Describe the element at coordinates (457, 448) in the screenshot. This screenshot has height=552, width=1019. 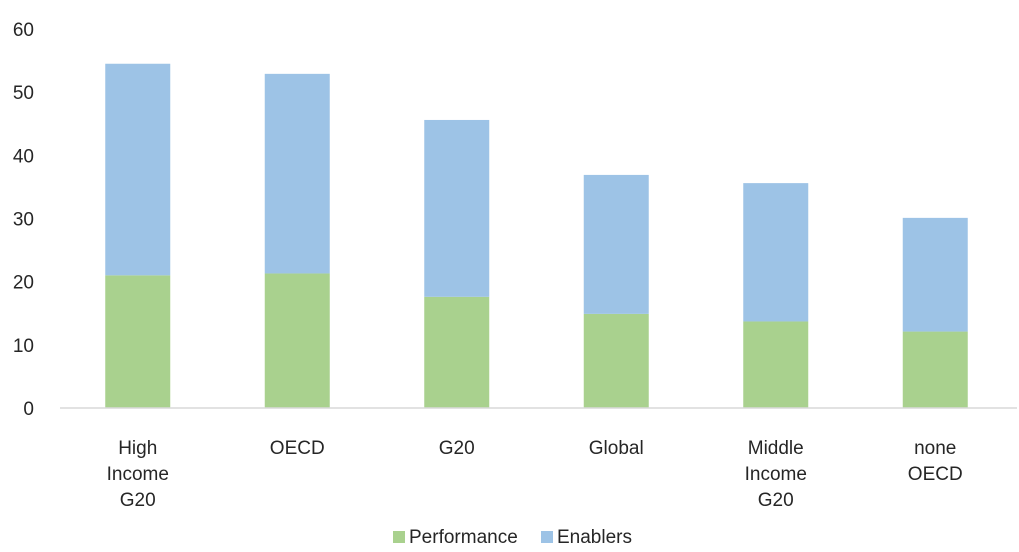
I see `x-category-label: G20` at that location.